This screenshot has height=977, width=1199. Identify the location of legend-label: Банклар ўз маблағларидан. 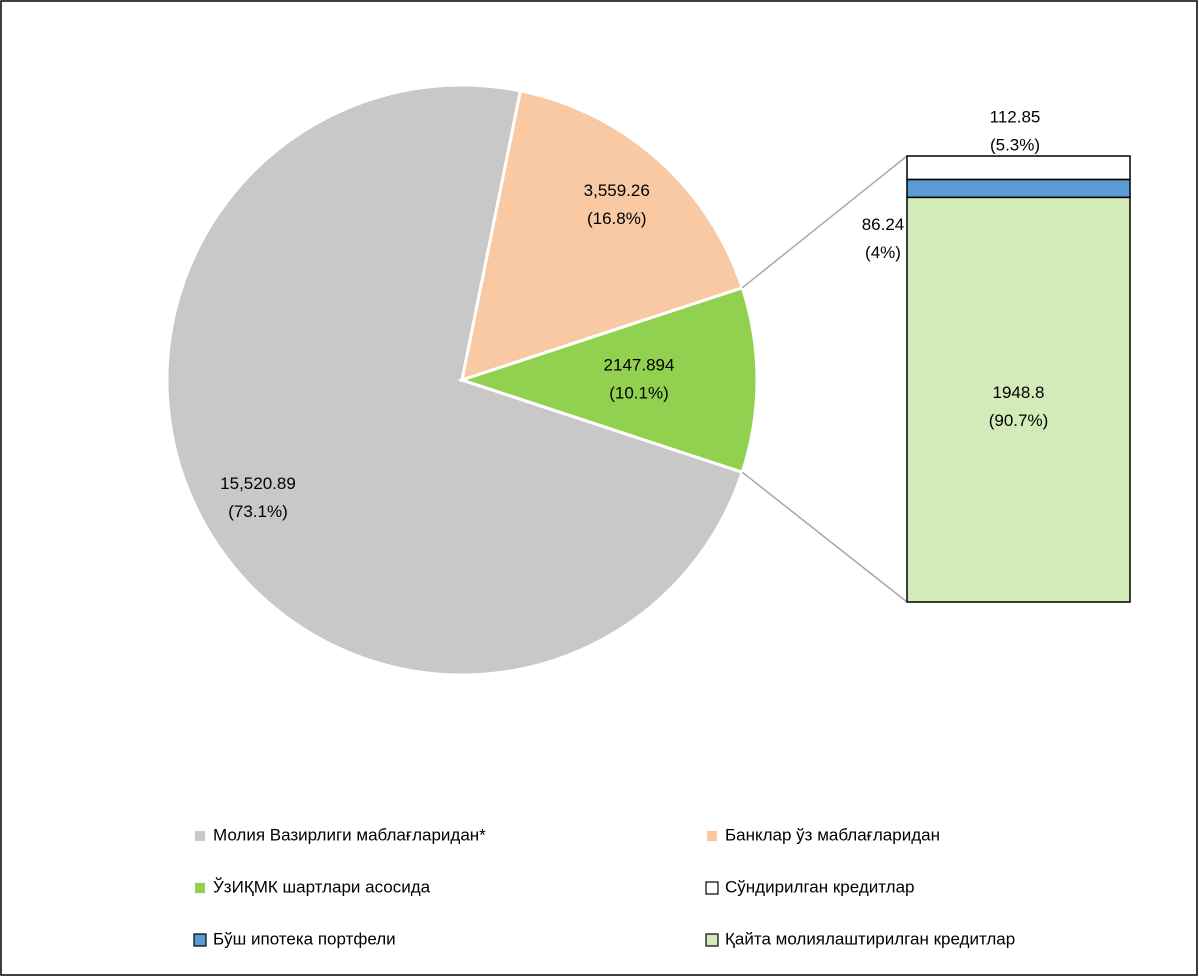
(832, 834).